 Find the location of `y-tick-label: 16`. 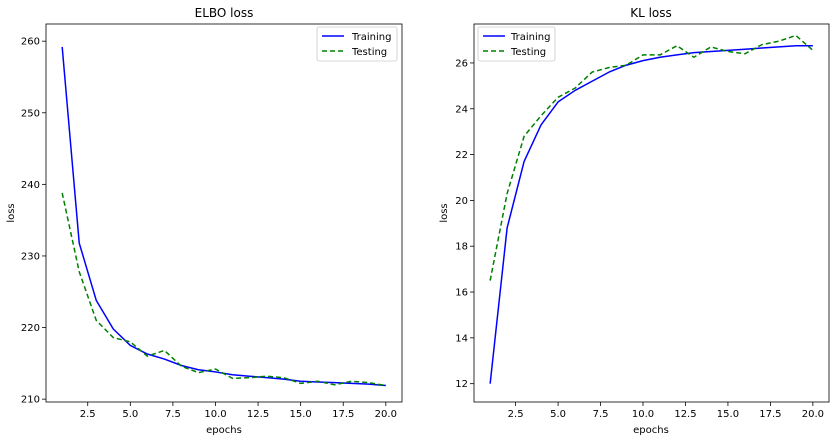

y-tick-label: 16 is located at coordinates (461, 293).